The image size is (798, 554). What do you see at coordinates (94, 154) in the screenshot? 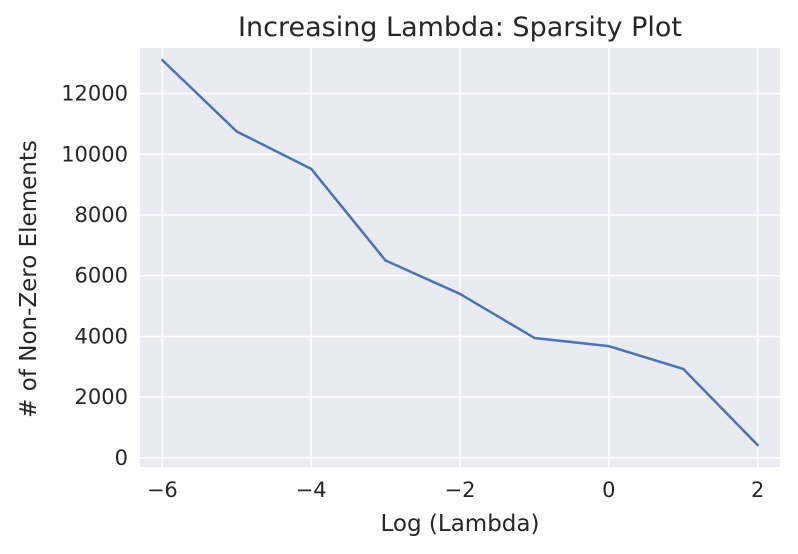
I see `y-tick-label: 10000` at bounding box center [94, 154].